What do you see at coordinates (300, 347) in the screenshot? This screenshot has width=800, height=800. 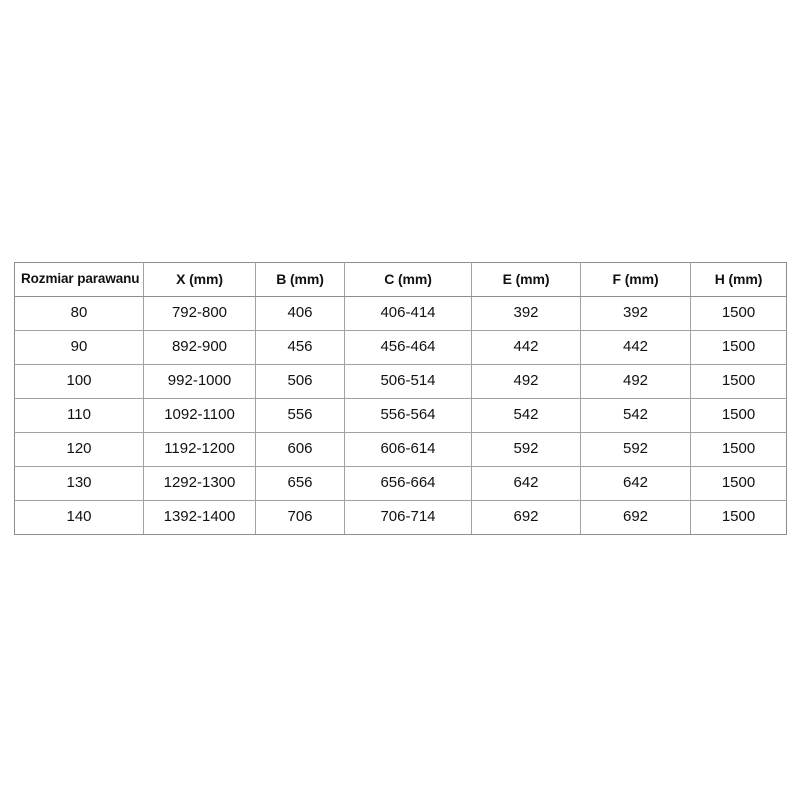 I see `cell-b: 456` at bounding box center [300, 347].